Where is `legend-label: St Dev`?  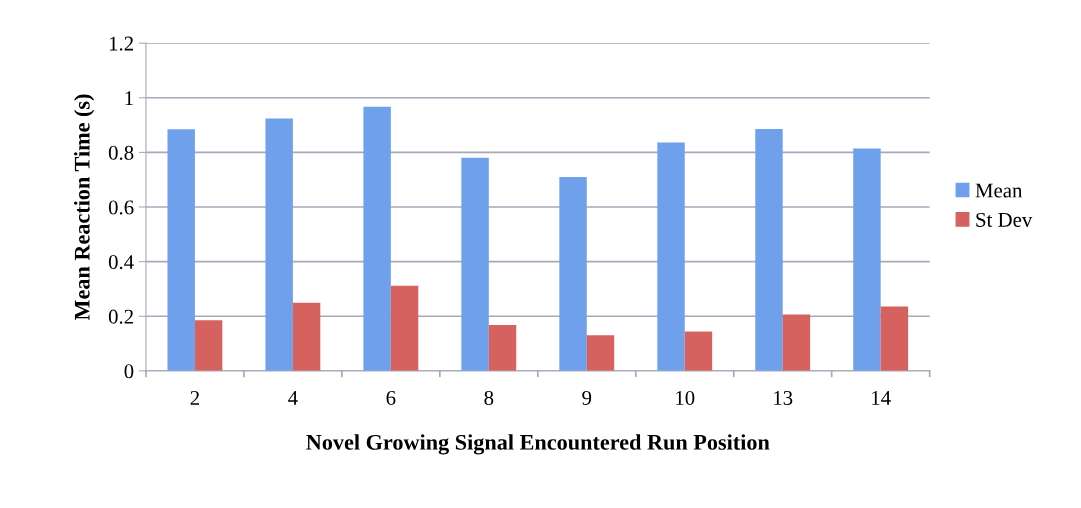
legend-label: St Dev is located at coordinates (1004, 219).